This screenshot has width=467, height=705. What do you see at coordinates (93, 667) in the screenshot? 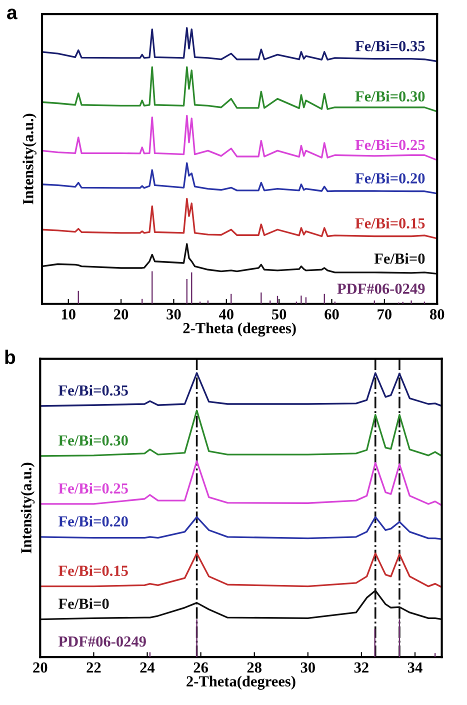
I see `x-tick-label: 22` at bounding box center [93, 667].